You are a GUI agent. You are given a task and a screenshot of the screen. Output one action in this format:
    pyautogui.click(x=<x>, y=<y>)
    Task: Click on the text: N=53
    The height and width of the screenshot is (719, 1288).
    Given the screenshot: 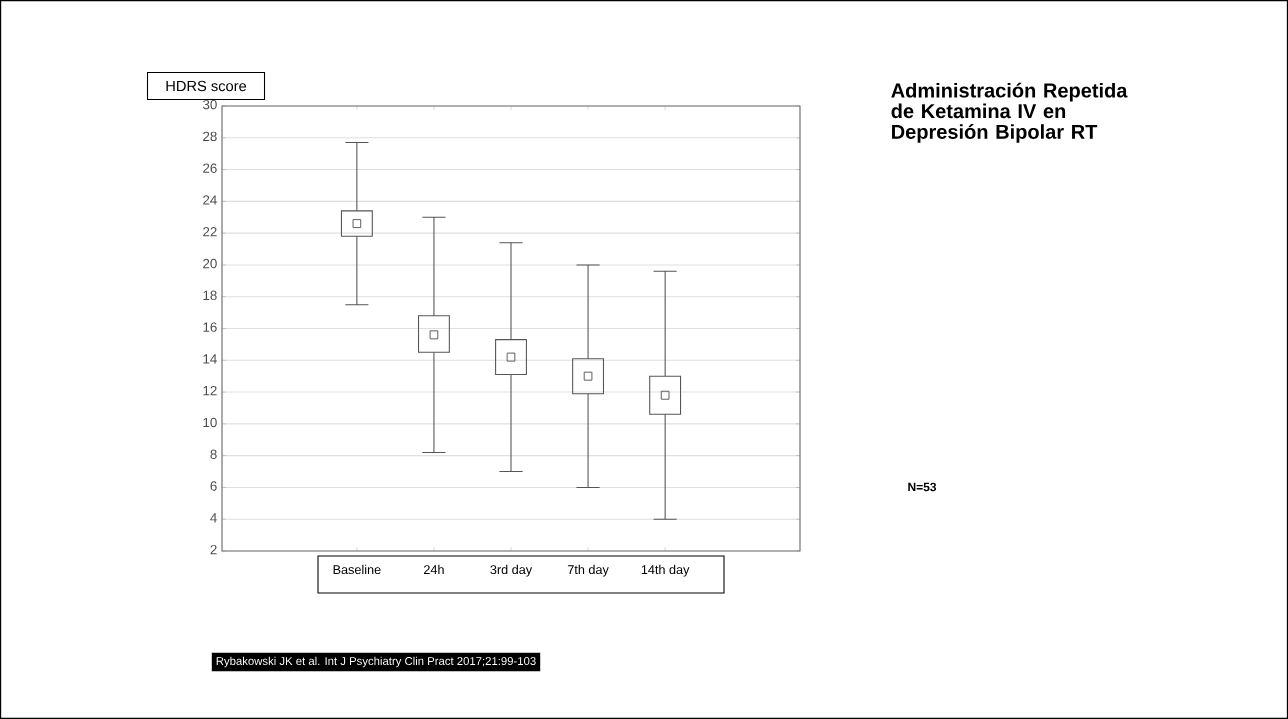 What is the action you would take?
    pyautogui.click(x=922, y=487)
    